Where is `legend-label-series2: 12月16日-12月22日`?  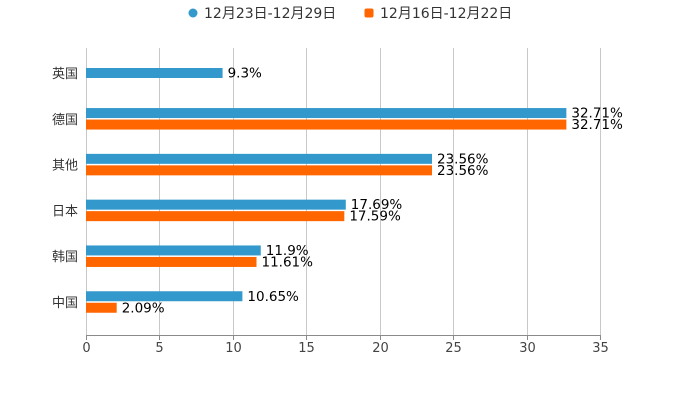
legend-label-series2: 12月16日-12月22日 is located at coordinates (446, 14).